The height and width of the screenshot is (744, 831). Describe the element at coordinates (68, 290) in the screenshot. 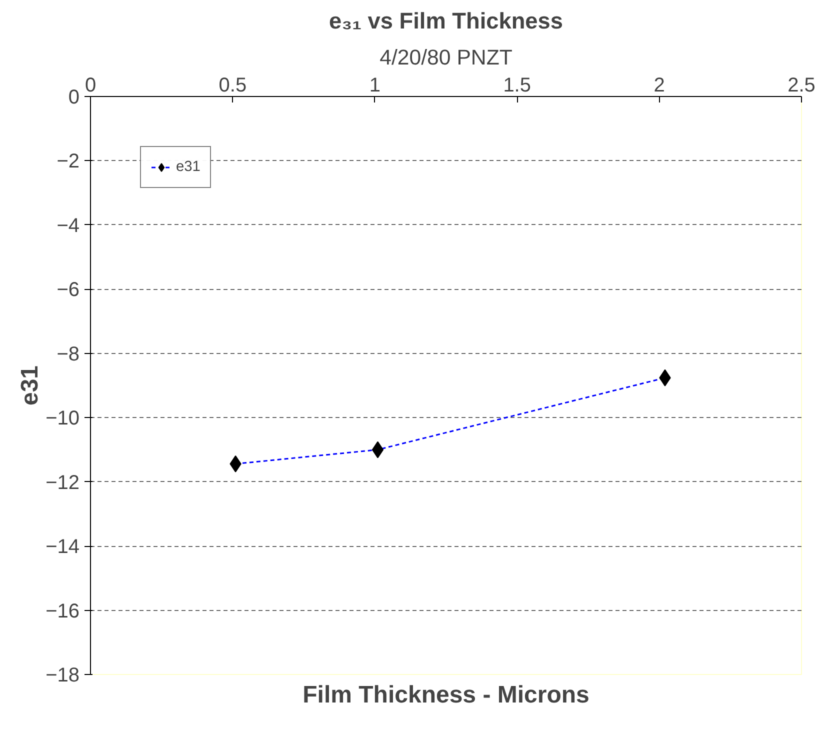

I see `y-tick-label: −6` at that location.